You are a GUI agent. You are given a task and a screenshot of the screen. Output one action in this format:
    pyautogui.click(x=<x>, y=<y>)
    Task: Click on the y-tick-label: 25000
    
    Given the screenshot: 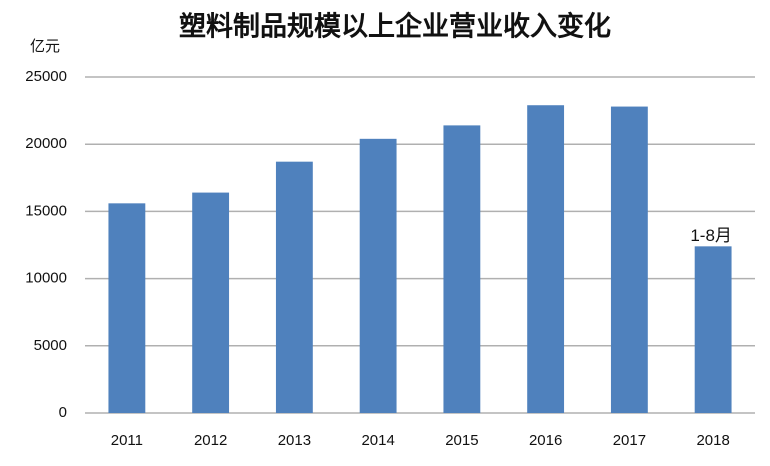 What is the action you would take?
    pyautogui.click(x=46, y=76)
    